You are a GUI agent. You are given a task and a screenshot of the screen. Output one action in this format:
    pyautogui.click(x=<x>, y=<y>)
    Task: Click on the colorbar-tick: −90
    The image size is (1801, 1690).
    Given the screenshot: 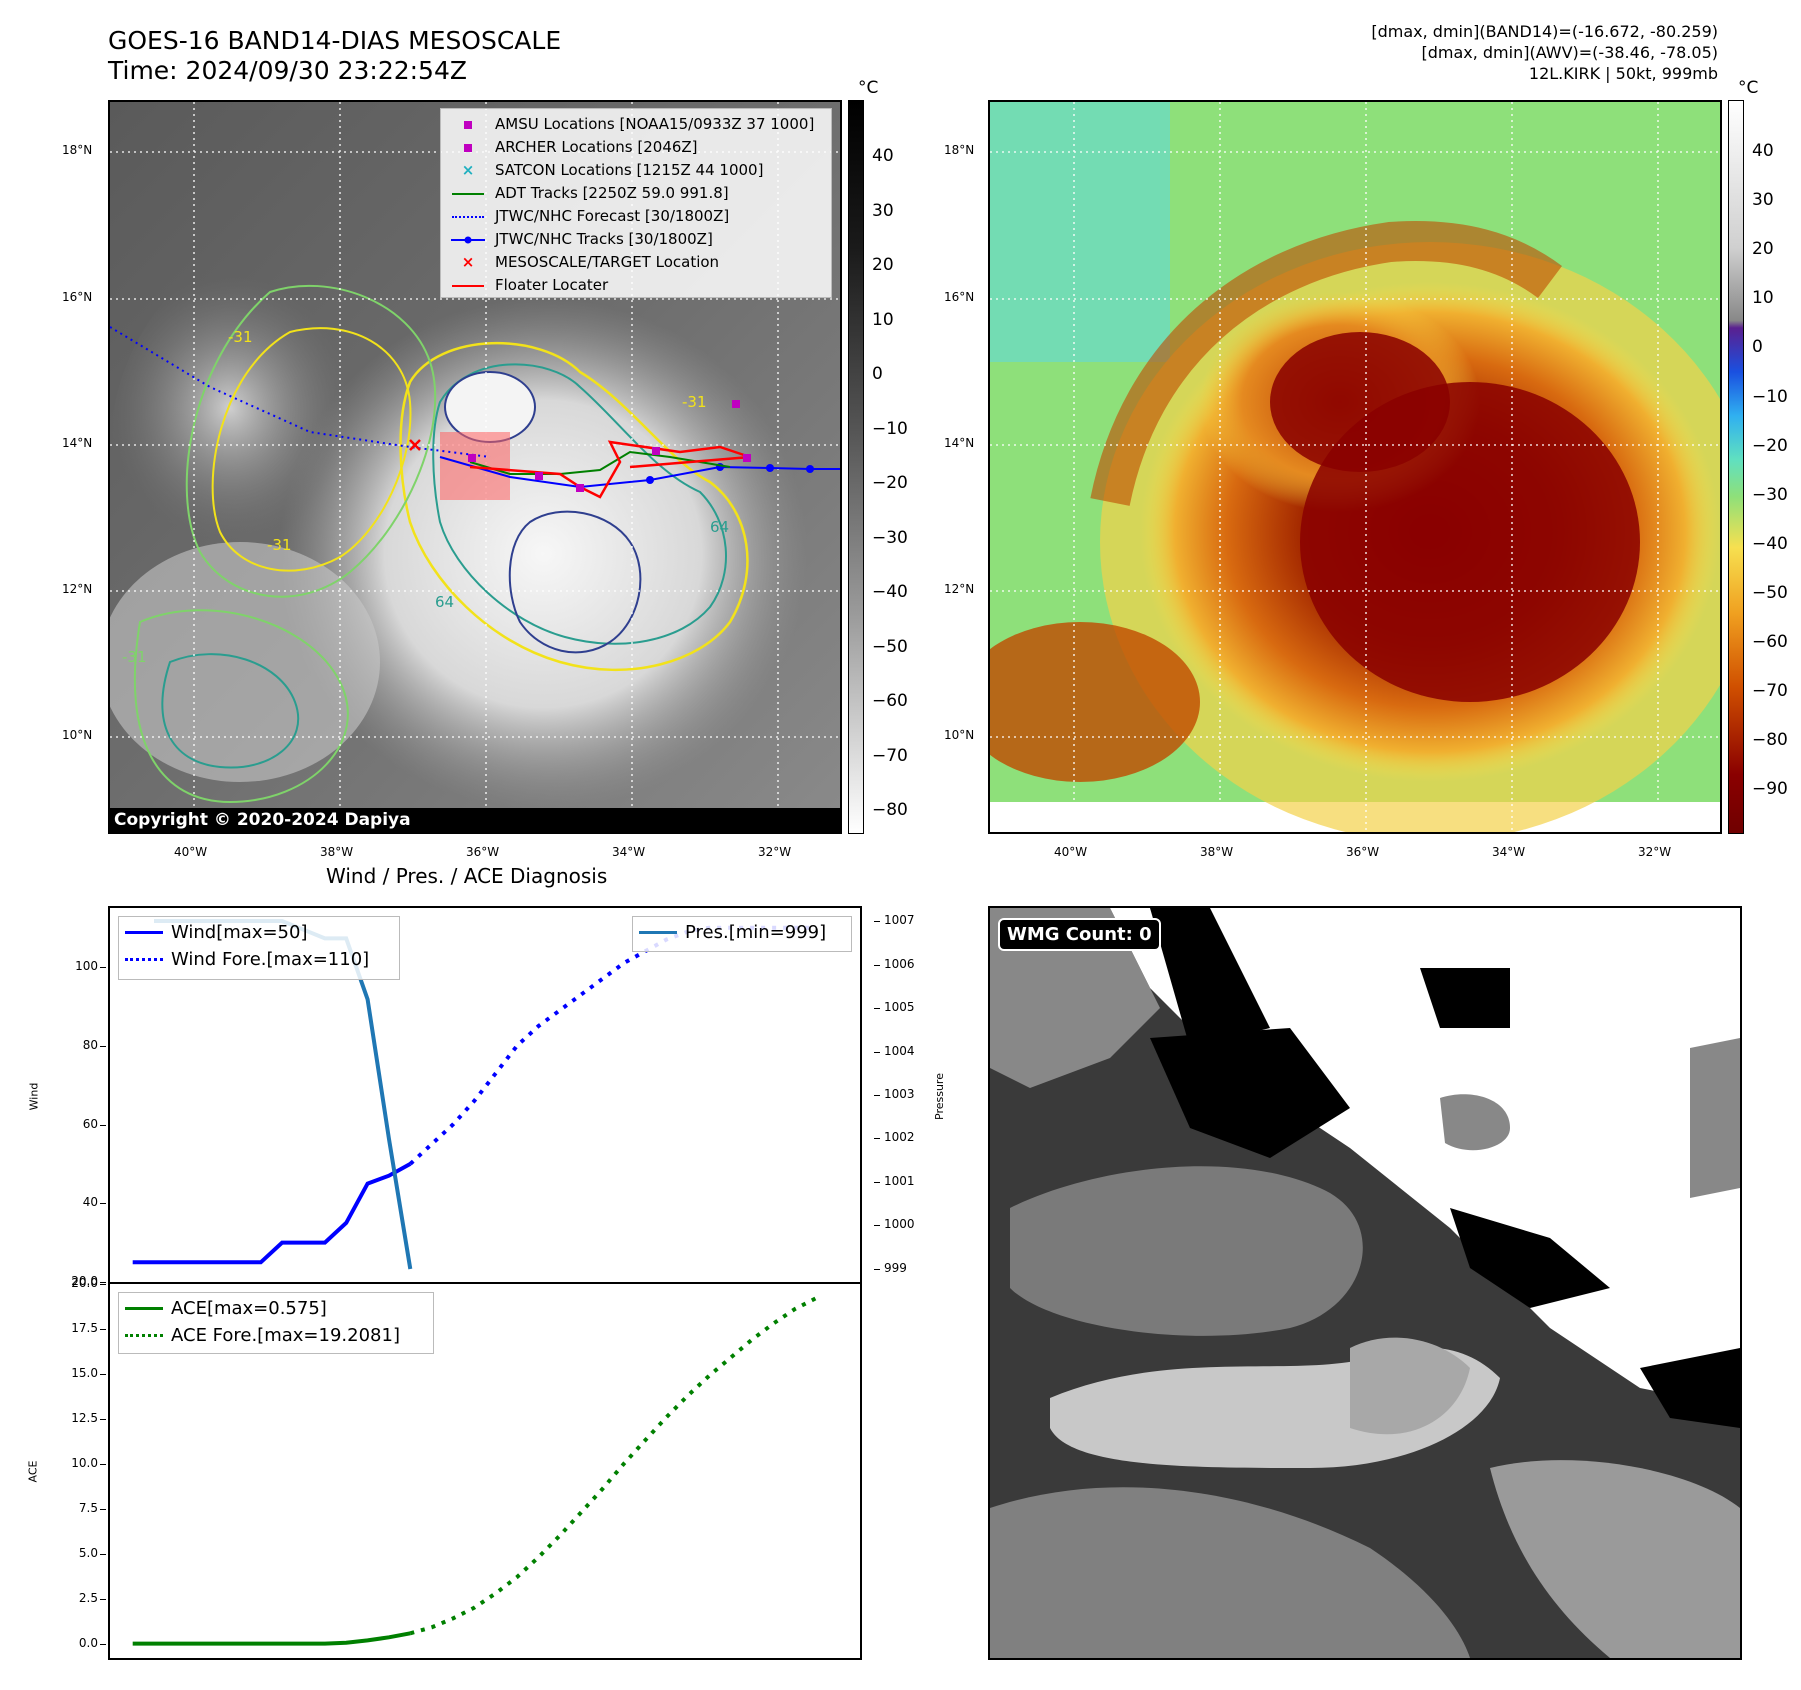 What is the action you would take?
    pyautogui.click(x=1770, y=789)
    